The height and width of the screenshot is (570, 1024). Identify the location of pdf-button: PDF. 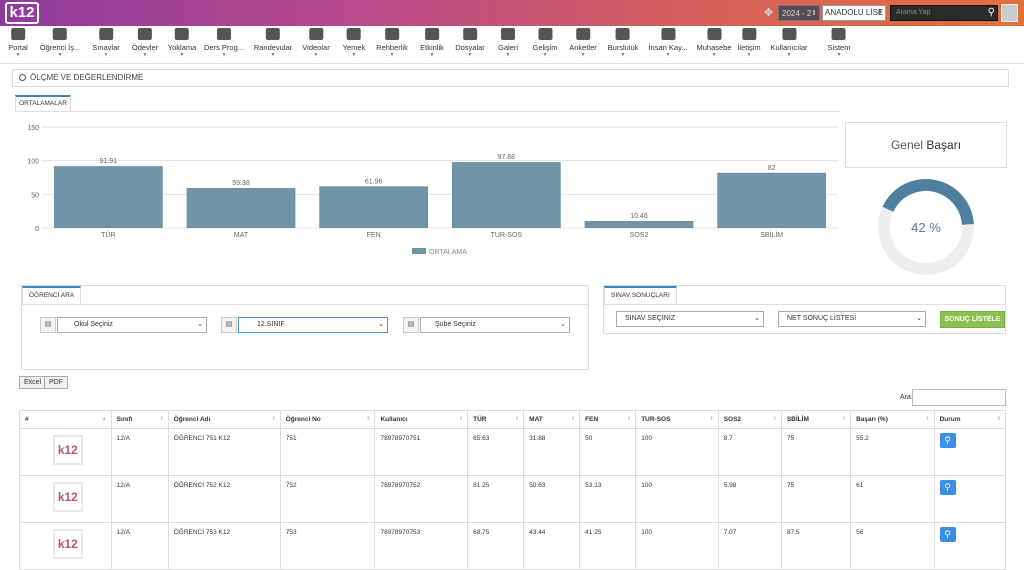
(56, 382).